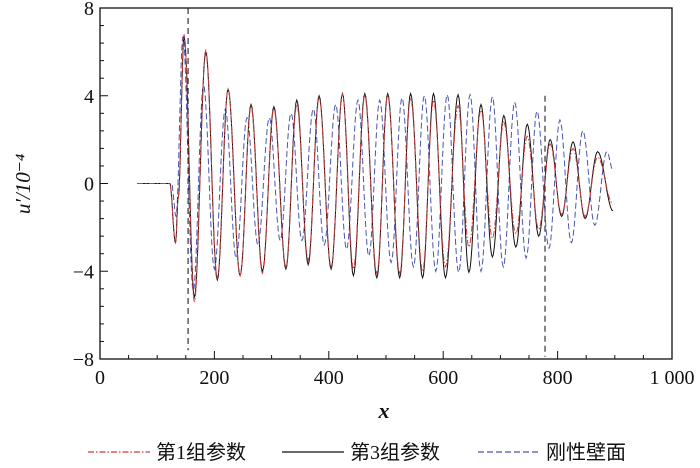  What do you see at coordinates (100, 378) in the screenshot?
I see `x-tick-label: 0` at bounding box center [100, 378].